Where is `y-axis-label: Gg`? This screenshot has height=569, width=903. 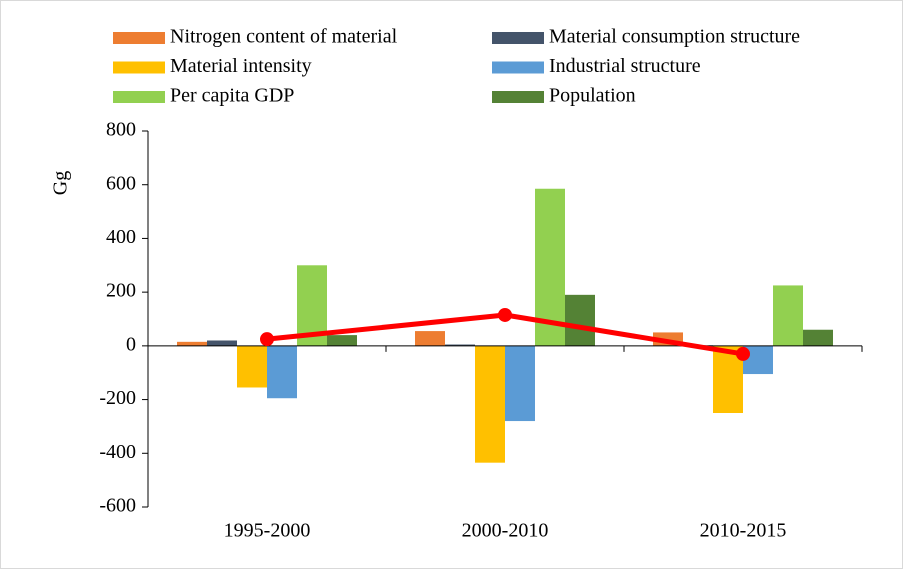 y-axis-label: Gg is located at coordinates (61, 183).